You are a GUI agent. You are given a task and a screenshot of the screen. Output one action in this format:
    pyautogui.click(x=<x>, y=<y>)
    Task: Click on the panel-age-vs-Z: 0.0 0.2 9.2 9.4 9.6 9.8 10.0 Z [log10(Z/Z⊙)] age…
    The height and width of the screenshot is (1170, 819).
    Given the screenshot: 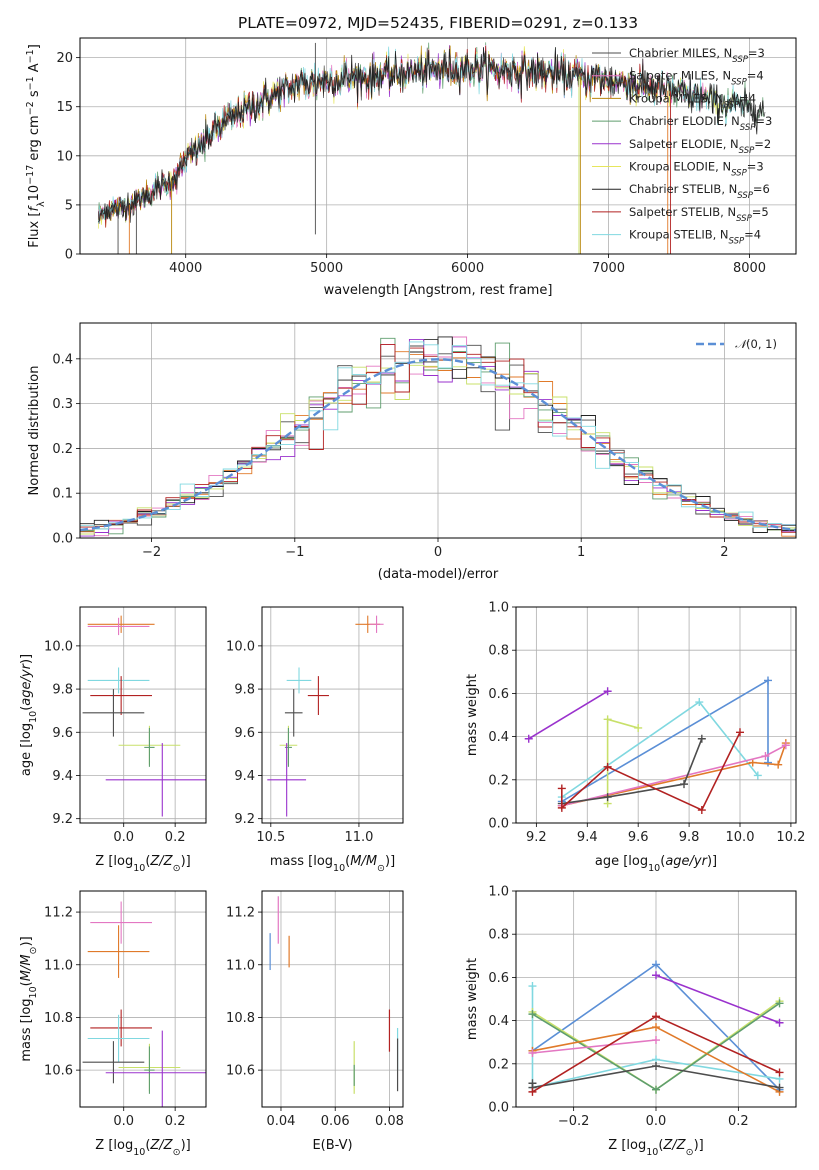 What is the action you would take?
    pyautogui.click(x=113, y=740)
    